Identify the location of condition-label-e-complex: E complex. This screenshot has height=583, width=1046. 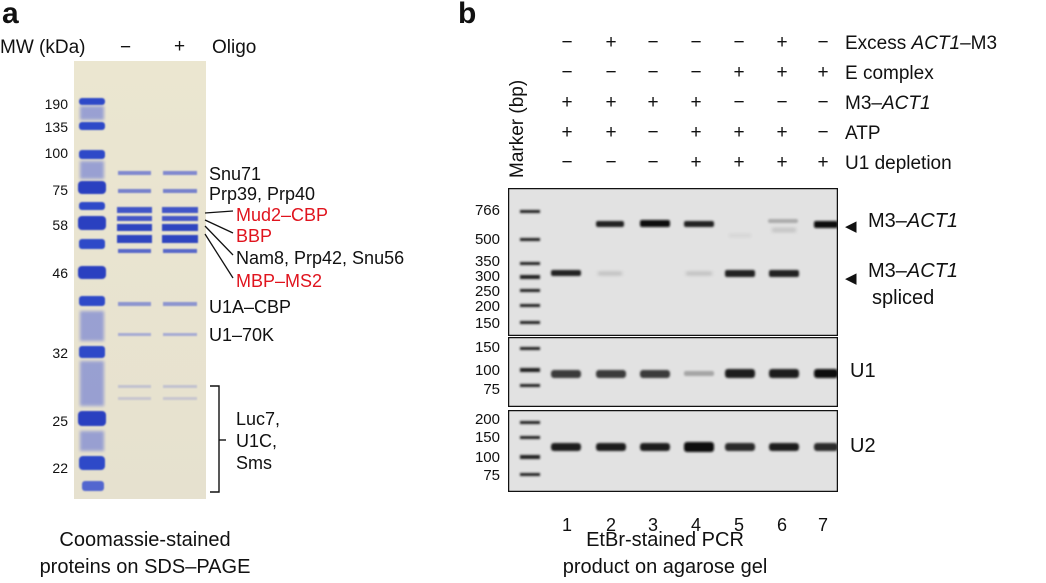
(889, 73).